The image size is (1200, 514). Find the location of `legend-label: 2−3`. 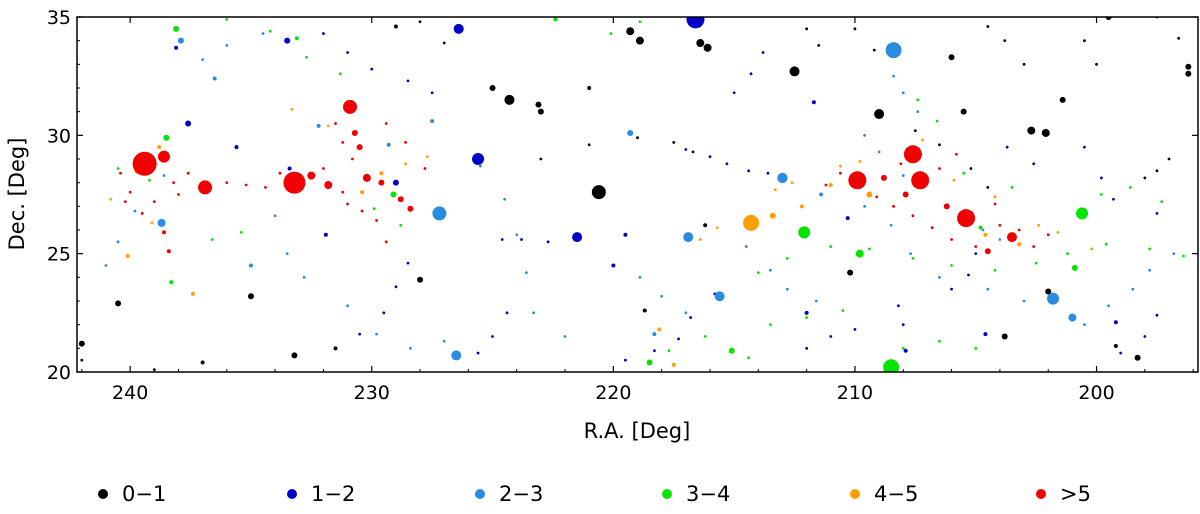

legend-label: 2−3 is located at coordinates (521, 494).